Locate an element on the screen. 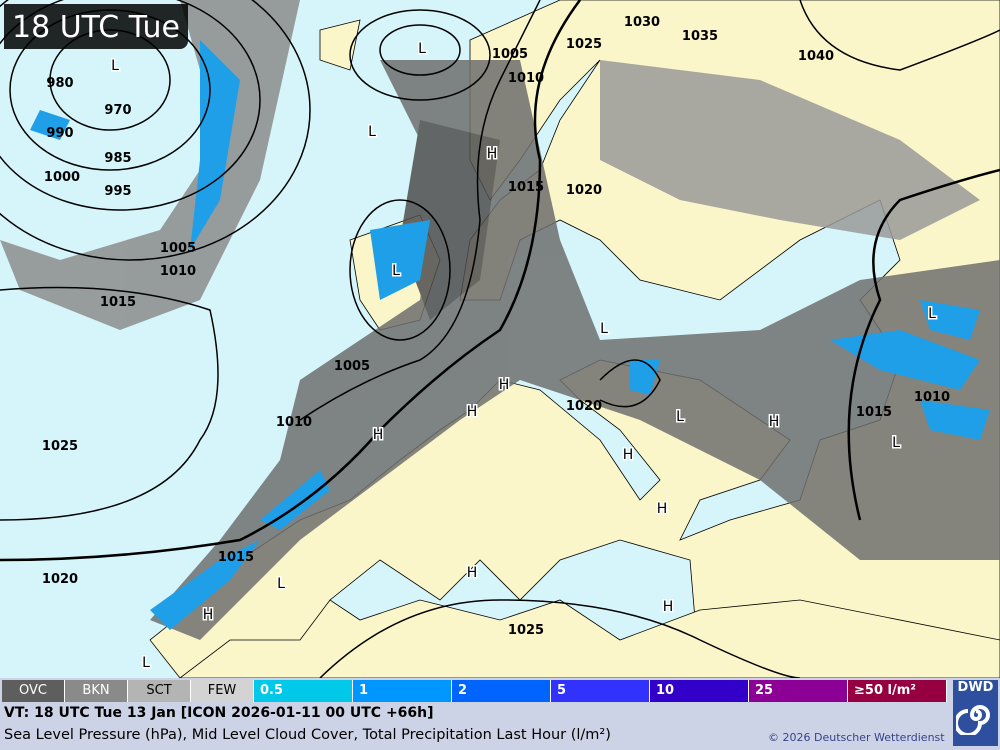  legend-precip-3: 5 is located at coordinates (600, 691).